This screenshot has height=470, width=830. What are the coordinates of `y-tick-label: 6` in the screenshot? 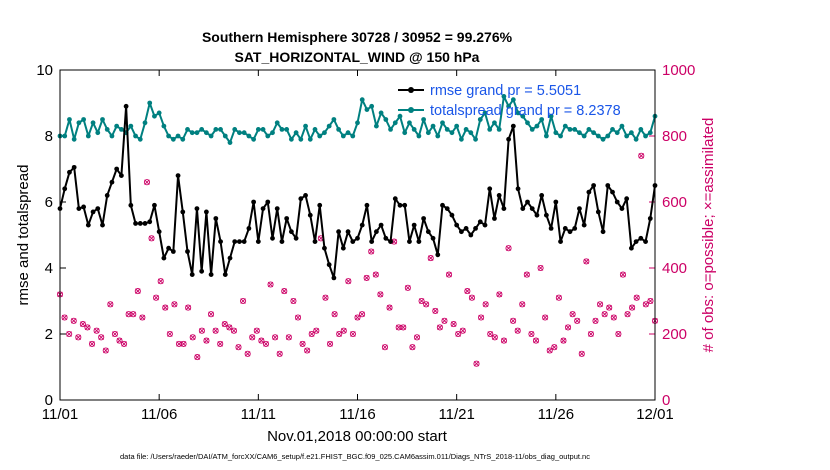 It's located at (49, 202).